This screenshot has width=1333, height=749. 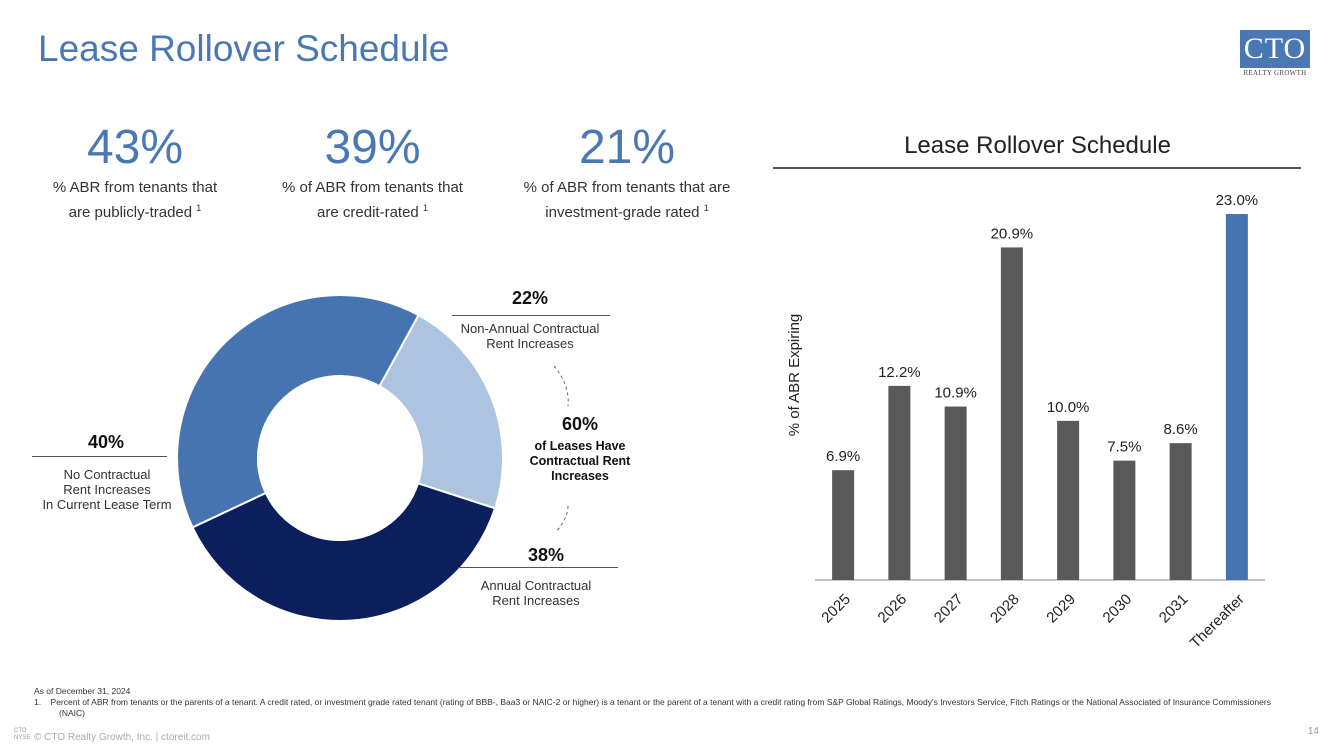 I want to click on data-label-2028: 20.9%, so click(x=1012, y=233).